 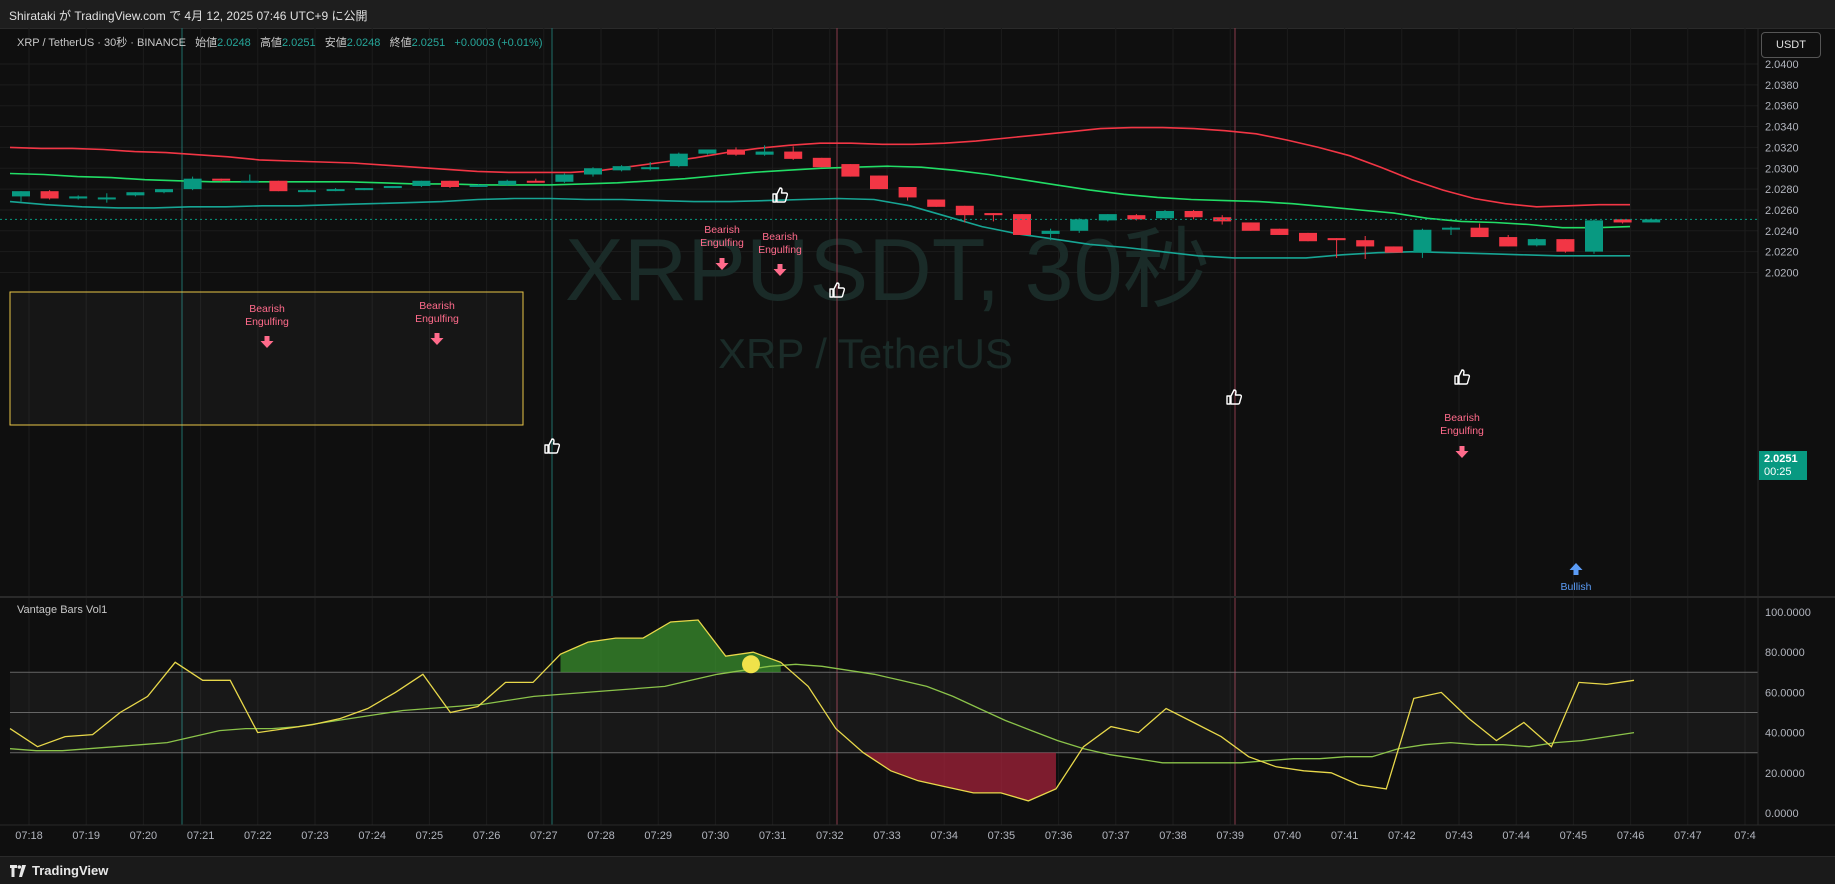 What do you see at coordinates (1782, 148) in the screenshot?
I see `price-tick-label: 2.0320` at bounding box center [1782, 148].